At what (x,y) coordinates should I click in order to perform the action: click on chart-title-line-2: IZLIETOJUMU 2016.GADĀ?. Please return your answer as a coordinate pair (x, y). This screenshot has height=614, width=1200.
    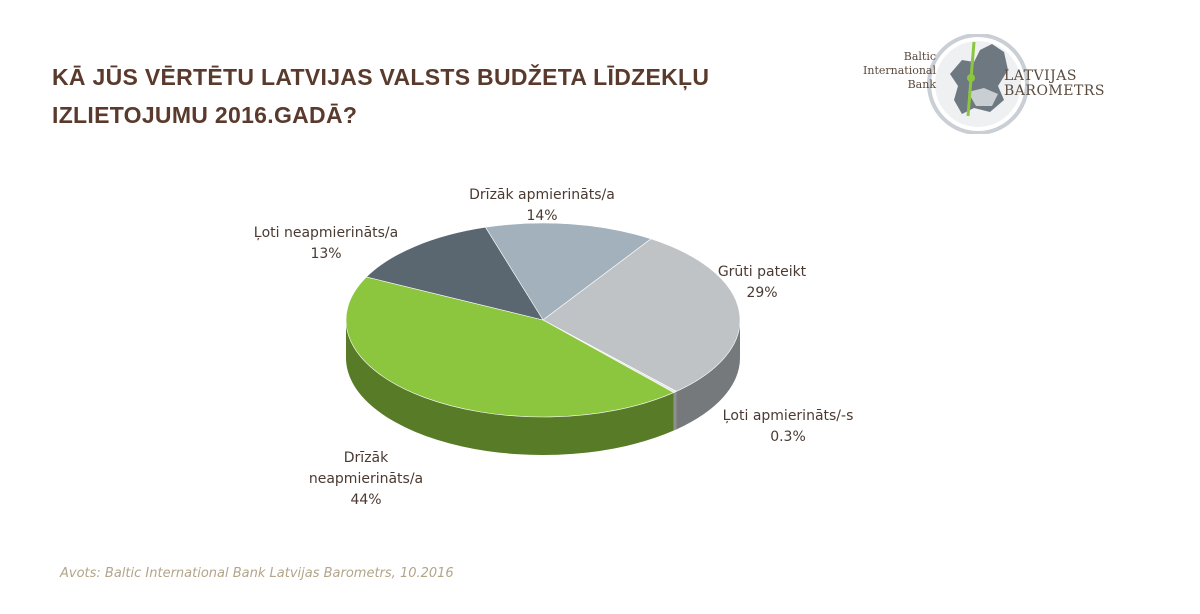
    Looking at the image, I should click on (205, 115).